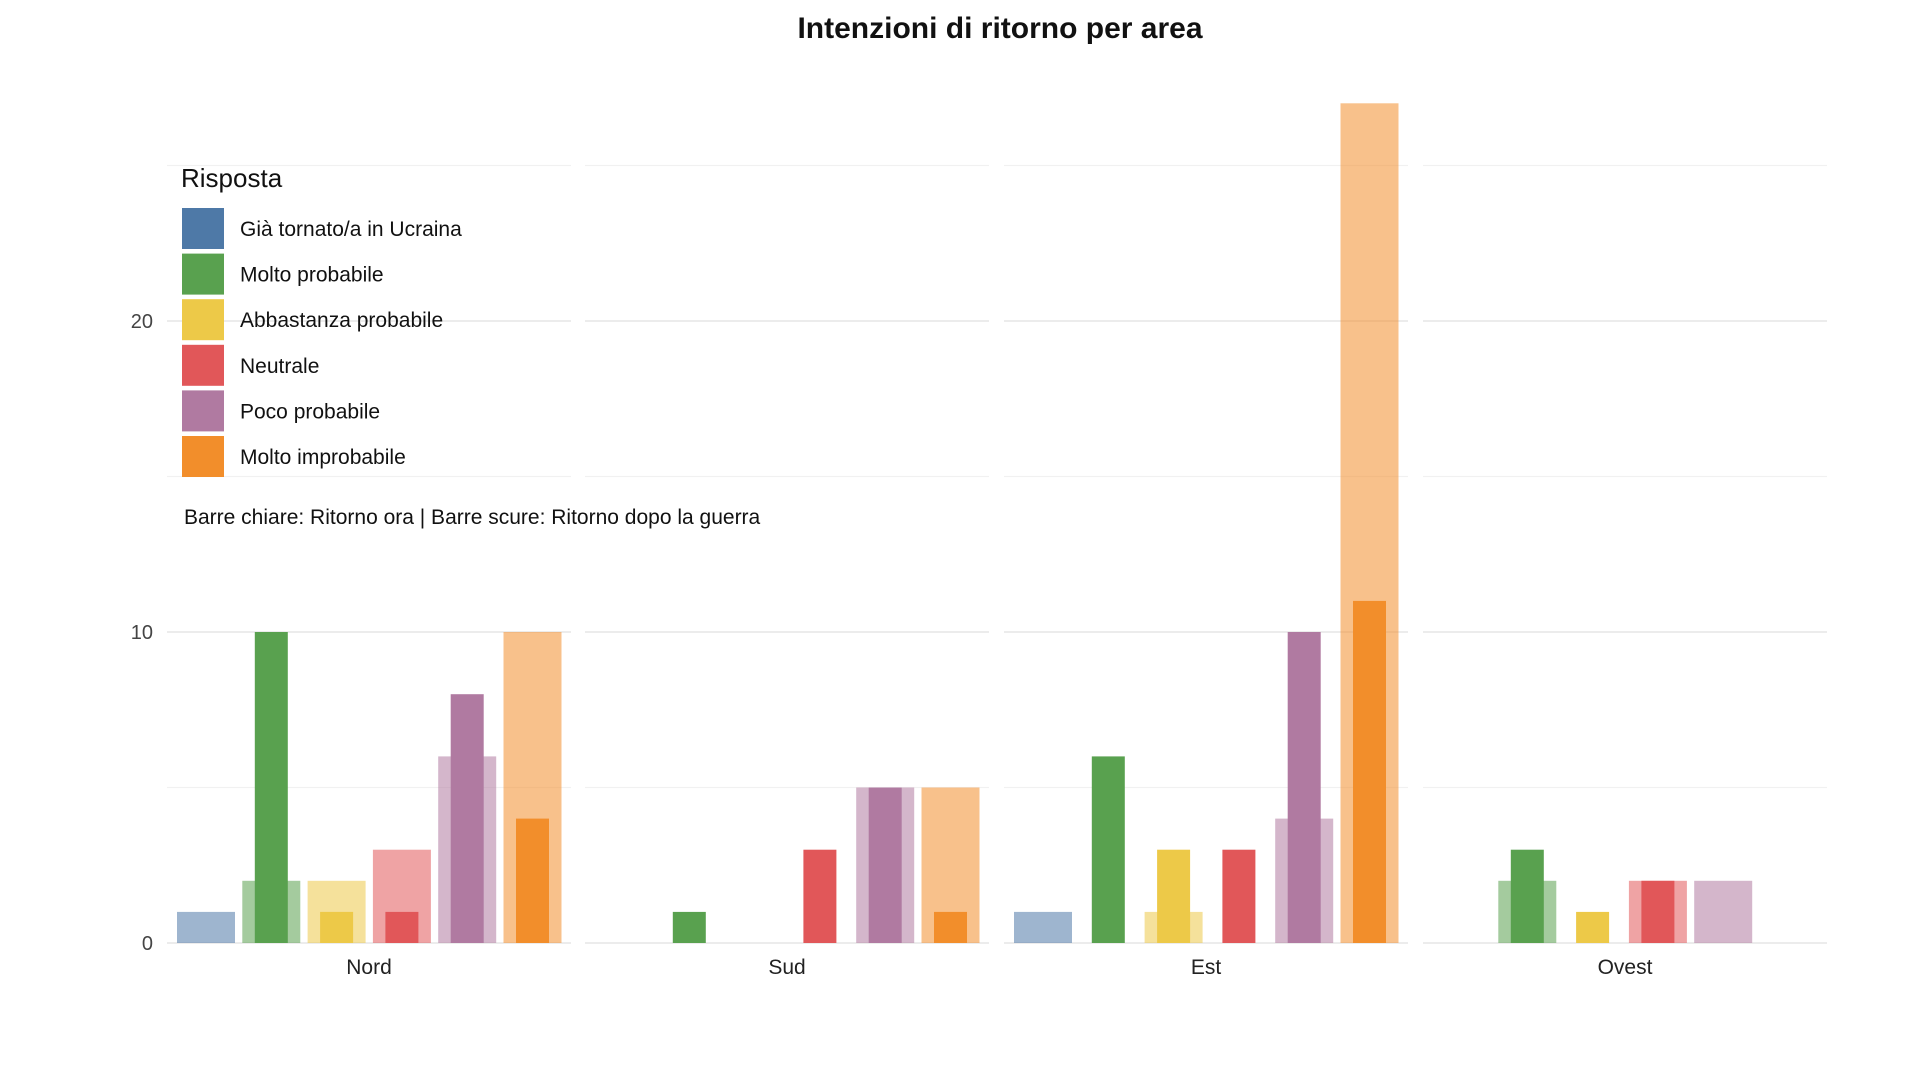 The height and width of the screenshot is (1080, 1920). I want to click on legend-label: Poco probabile, so click(310, 411).